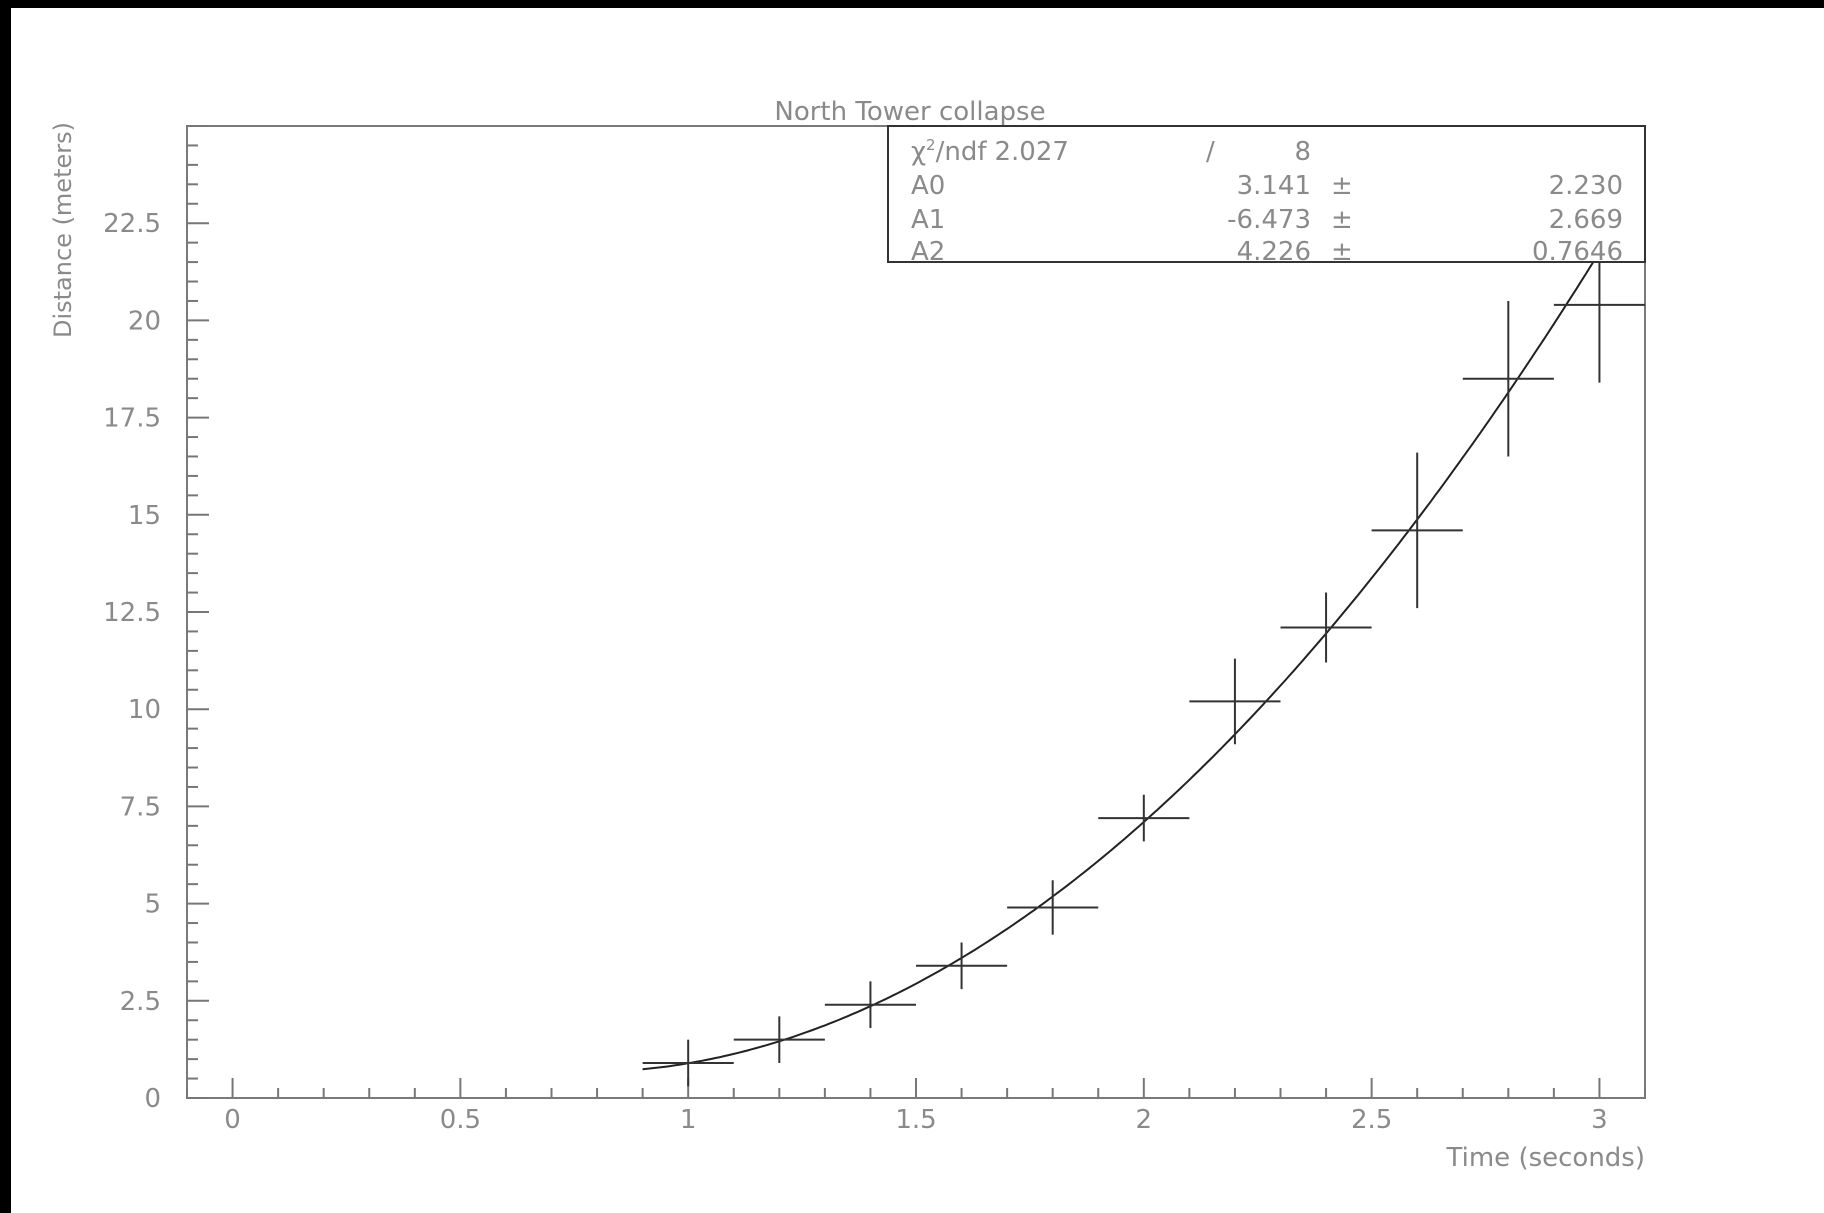 This screenshot has height=1213, width=1824. What do you see at coordinates (144, 516) in the screenshot?
I see `y-tick-label: 15` at bounding box center [144, 516].